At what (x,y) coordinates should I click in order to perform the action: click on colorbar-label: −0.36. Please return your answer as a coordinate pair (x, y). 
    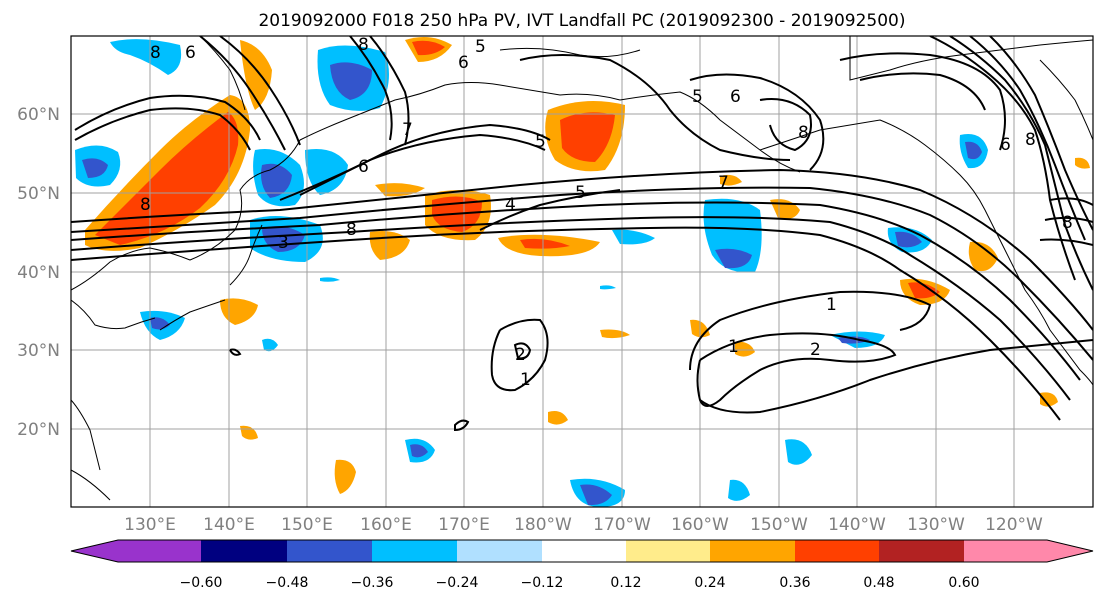
    Looking at the image, I should click on (372, 583).